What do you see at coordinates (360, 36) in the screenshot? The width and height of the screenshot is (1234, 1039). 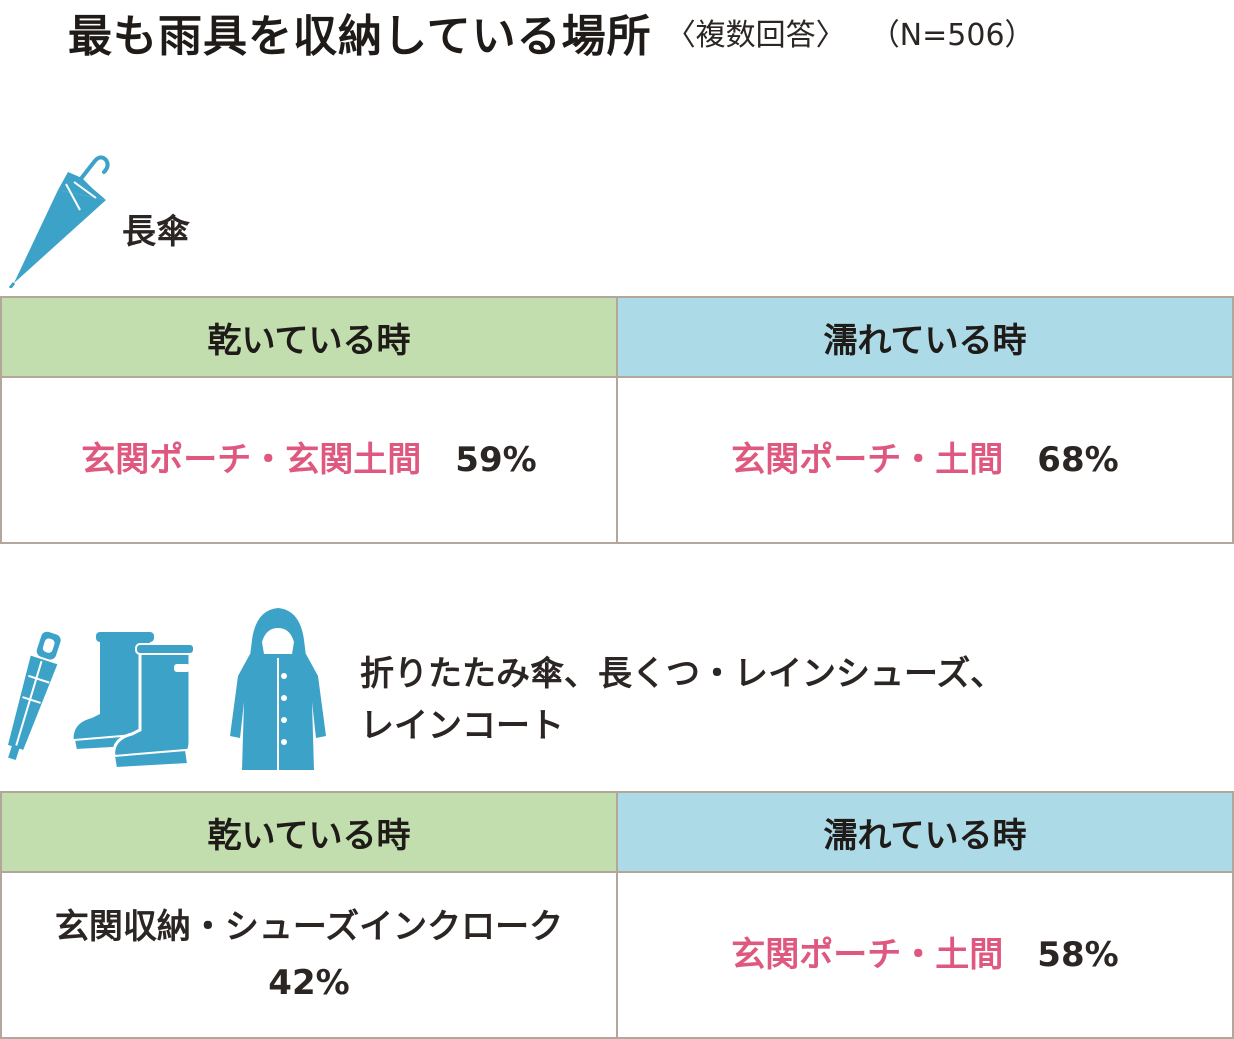 I see `page-title: 最も雨具を収納している場所` at bounding box center [360, 36].